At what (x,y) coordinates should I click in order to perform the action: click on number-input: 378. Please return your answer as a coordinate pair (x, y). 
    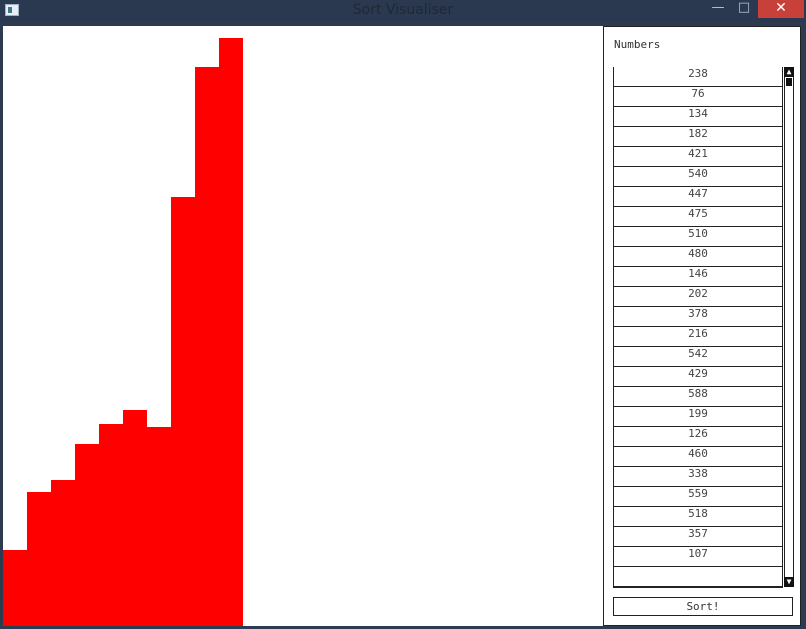
    Looking at the image, I should click on (698, 317).